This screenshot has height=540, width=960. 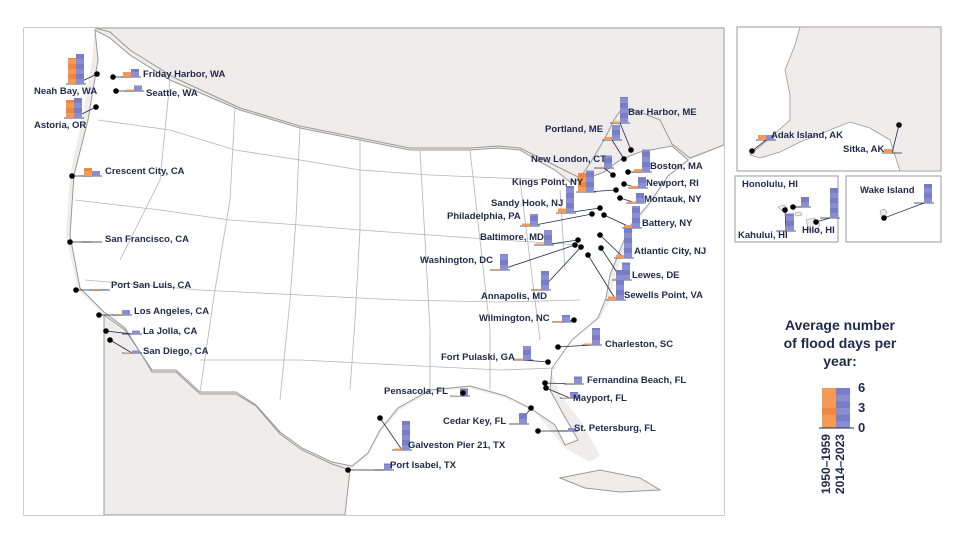 I want to click on station-label: Neah Bay, WA, so click(x=65, y=91).